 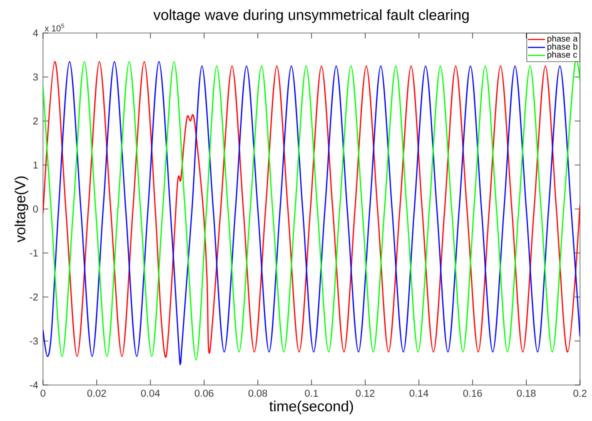 What do you see at coordinates (258, 393) in the screenshot?
I see `x-tick-label: 0.08` at bounding box center [258, 393].